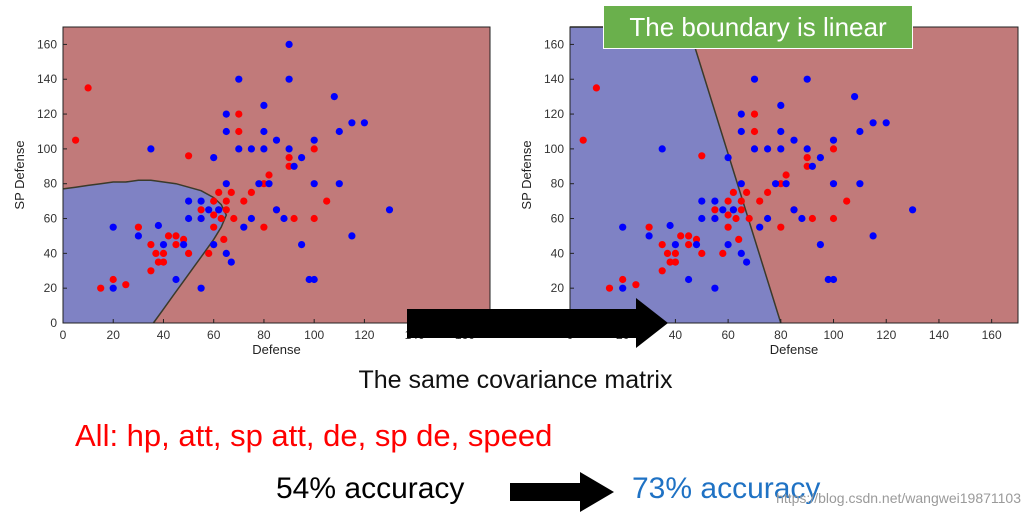 This screenshot has height=517, width=1031. I want to click on y-tick-label: 40, so click(51, 253).